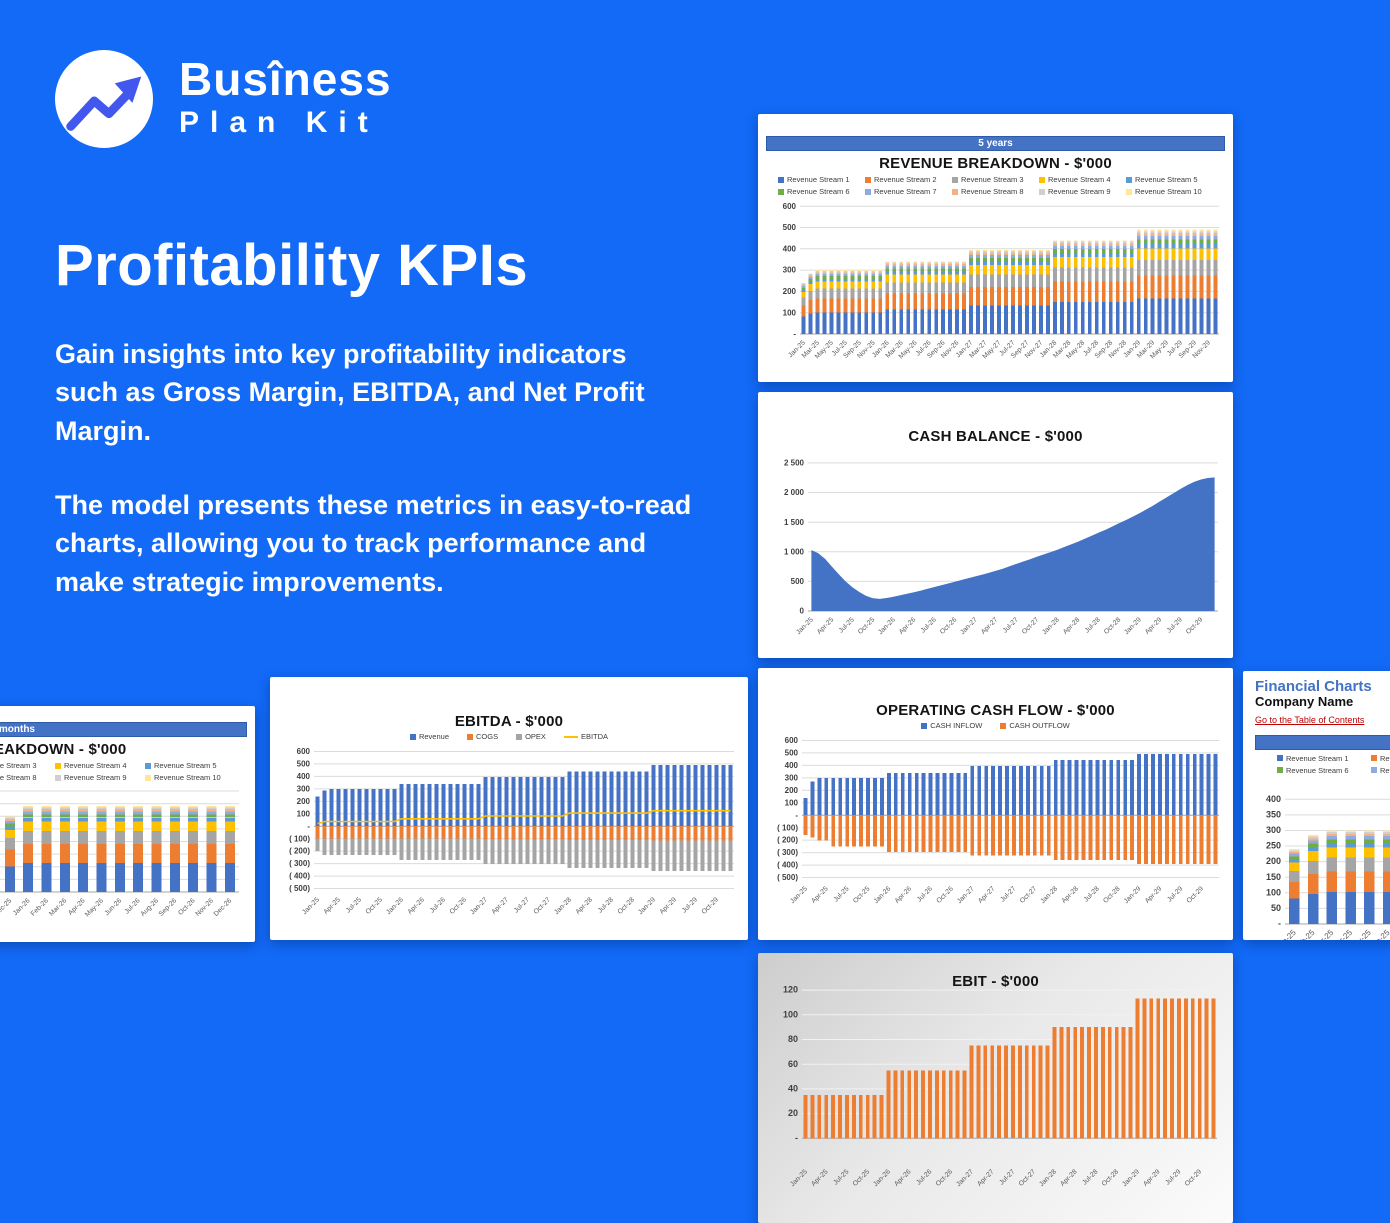 The image size is (1390, 1223). I want to click on legend-item: Revenue Stream 6, so click(821, 191).